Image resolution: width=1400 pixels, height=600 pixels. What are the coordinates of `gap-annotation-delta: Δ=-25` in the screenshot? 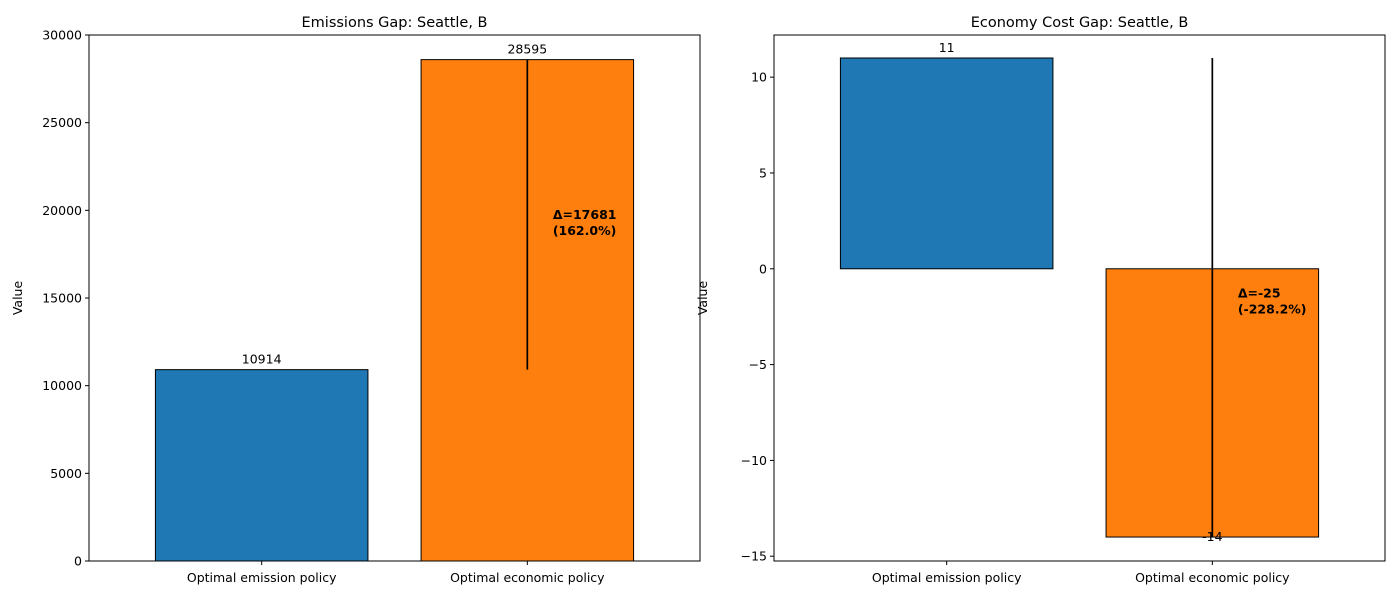 It's located at (1259, 293).